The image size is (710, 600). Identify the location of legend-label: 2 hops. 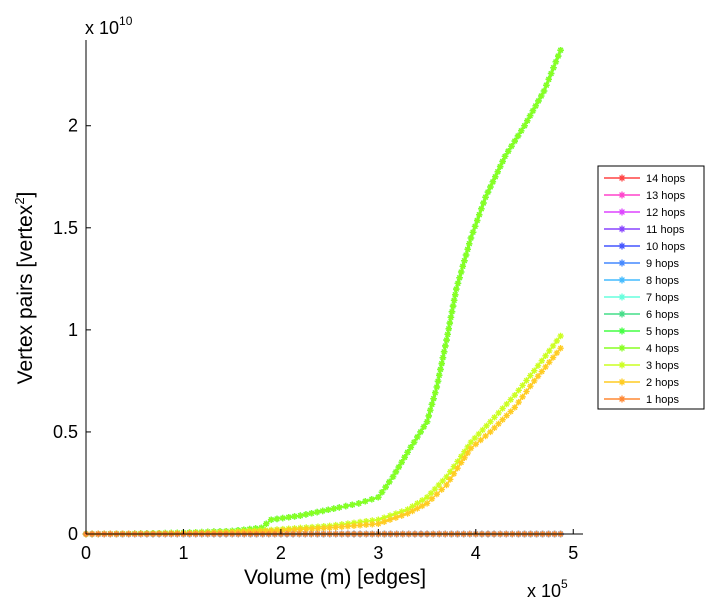
(663, 383).